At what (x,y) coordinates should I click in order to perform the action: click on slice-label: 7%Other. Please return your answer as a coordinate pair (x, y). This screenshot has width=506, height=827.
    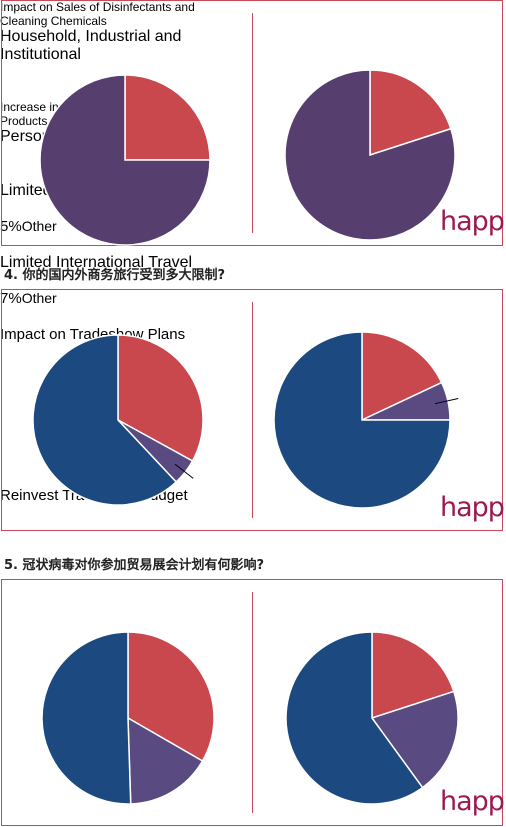
    Looking at the image, I should click on (30, 299).